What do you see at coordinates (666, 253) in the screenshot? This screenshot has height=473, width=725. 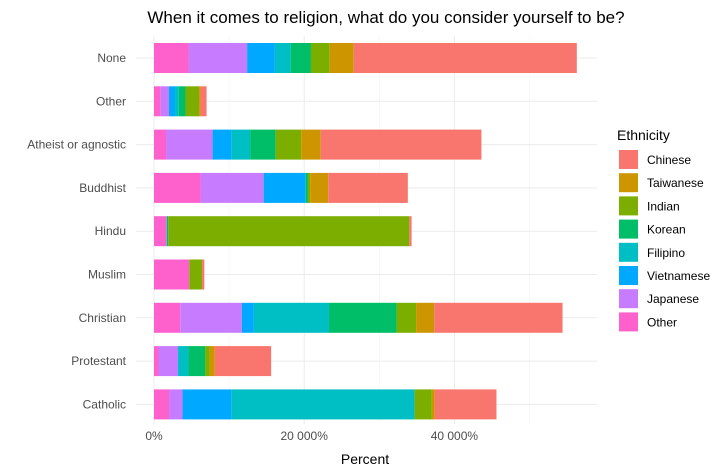 I see `legend-label-filipino: Filipino` at bounding box center [666, 253].